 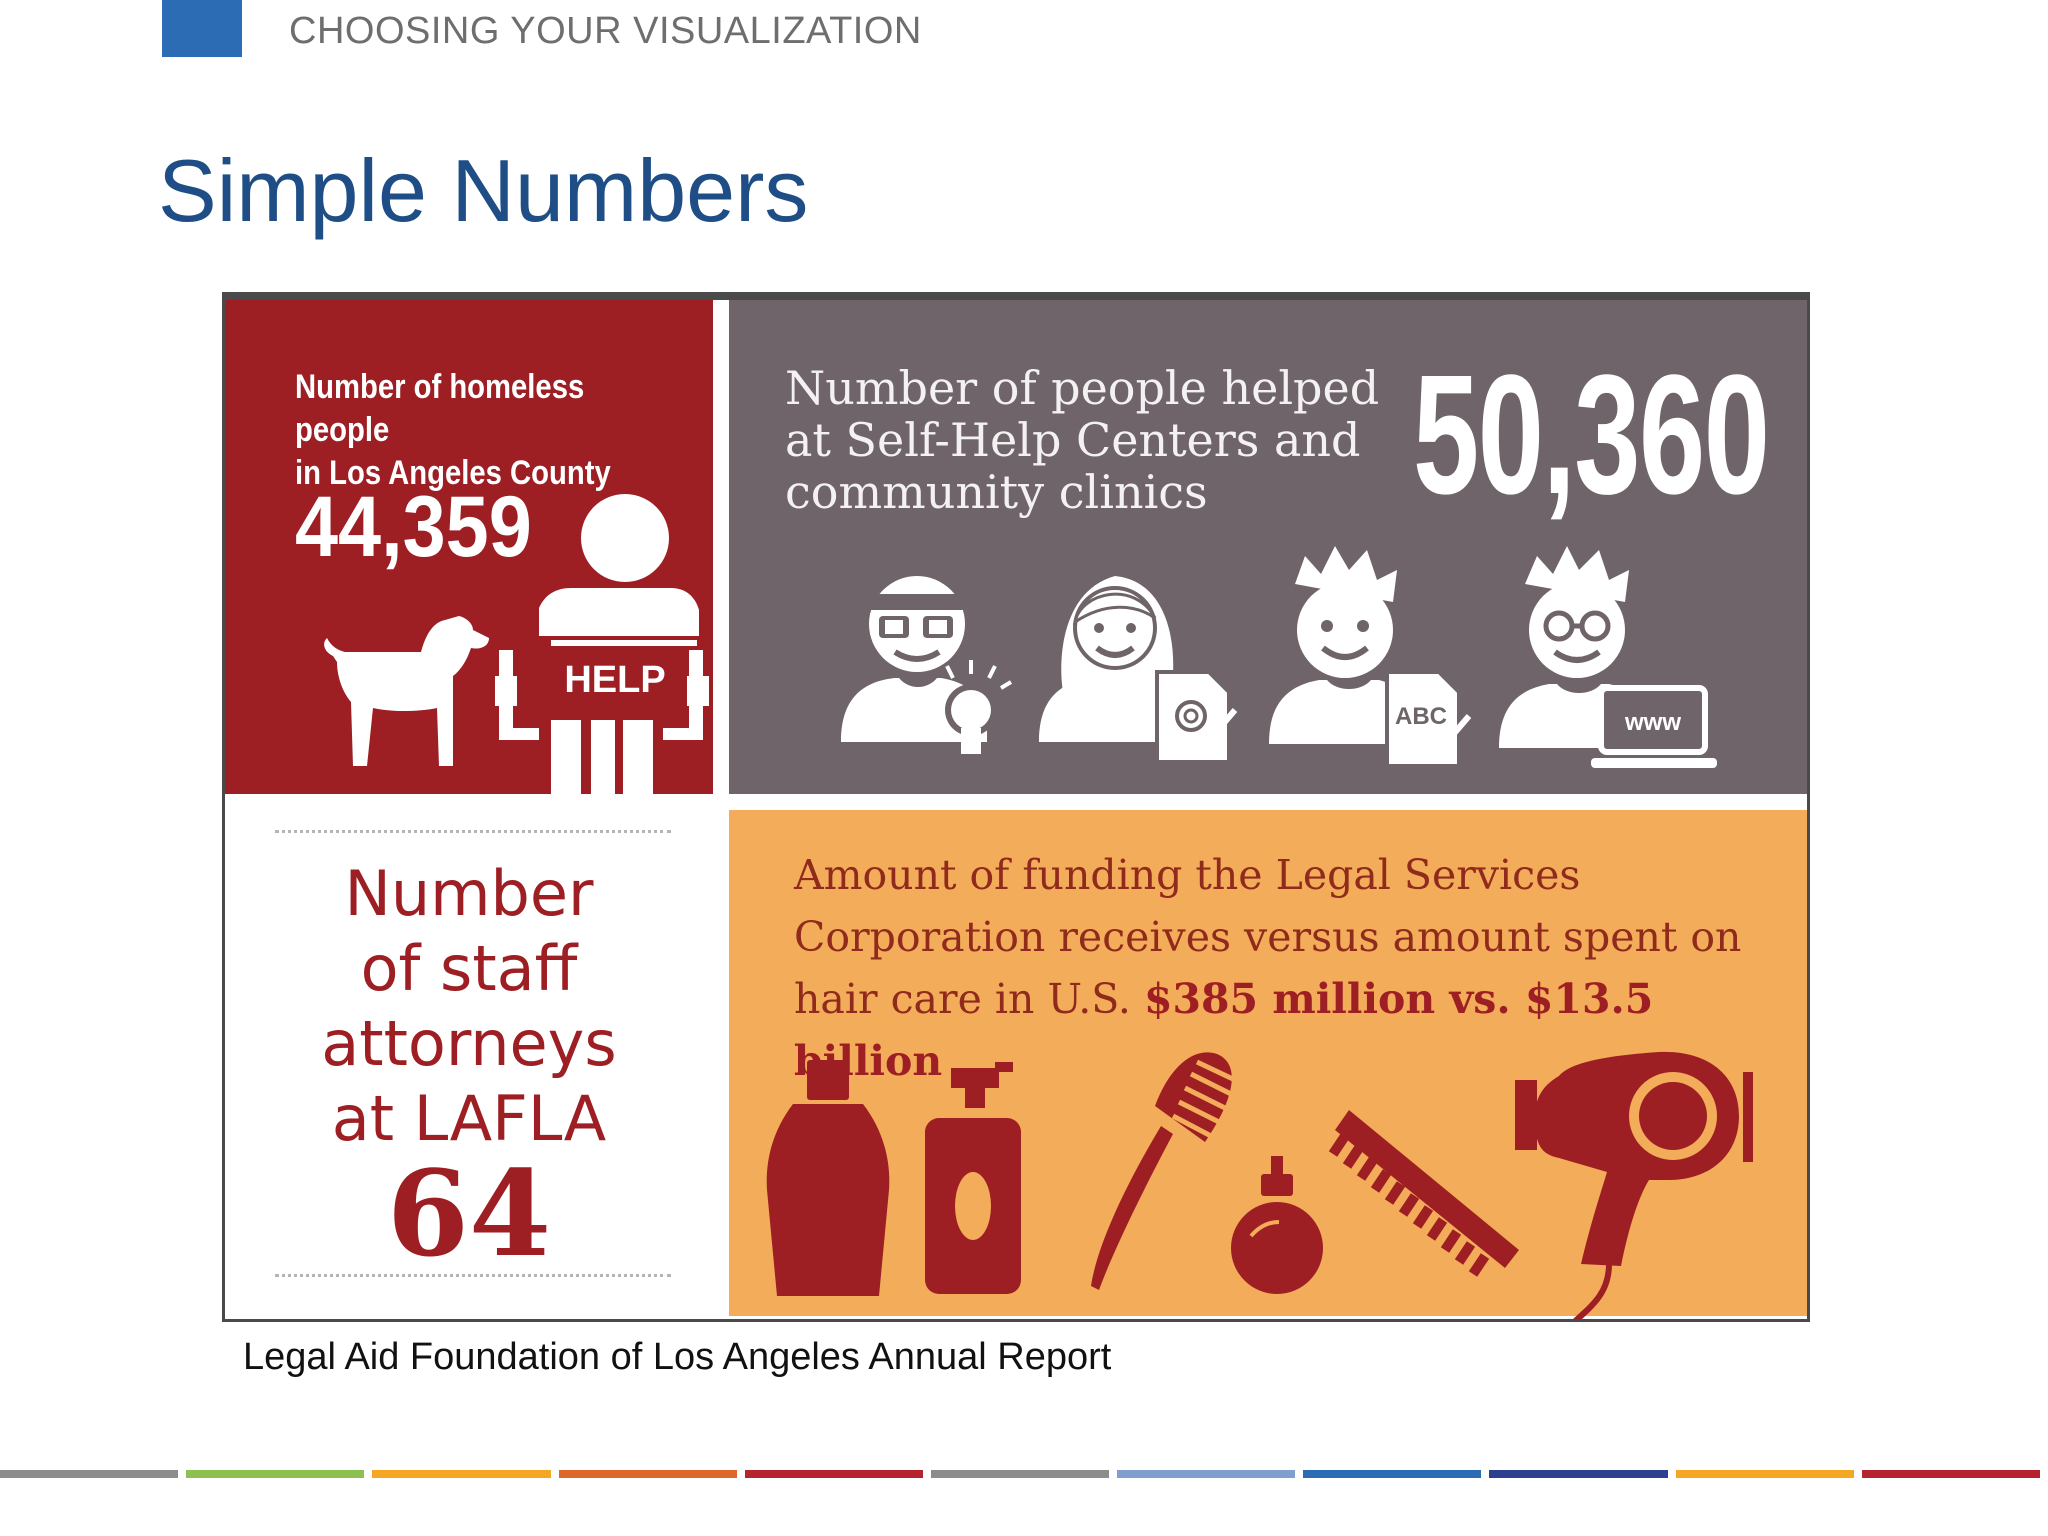 What do you see at coordinates (1652, 722) in the screenshot?
I see `laptop-www-text: www` at bounding box center [1652, 722].